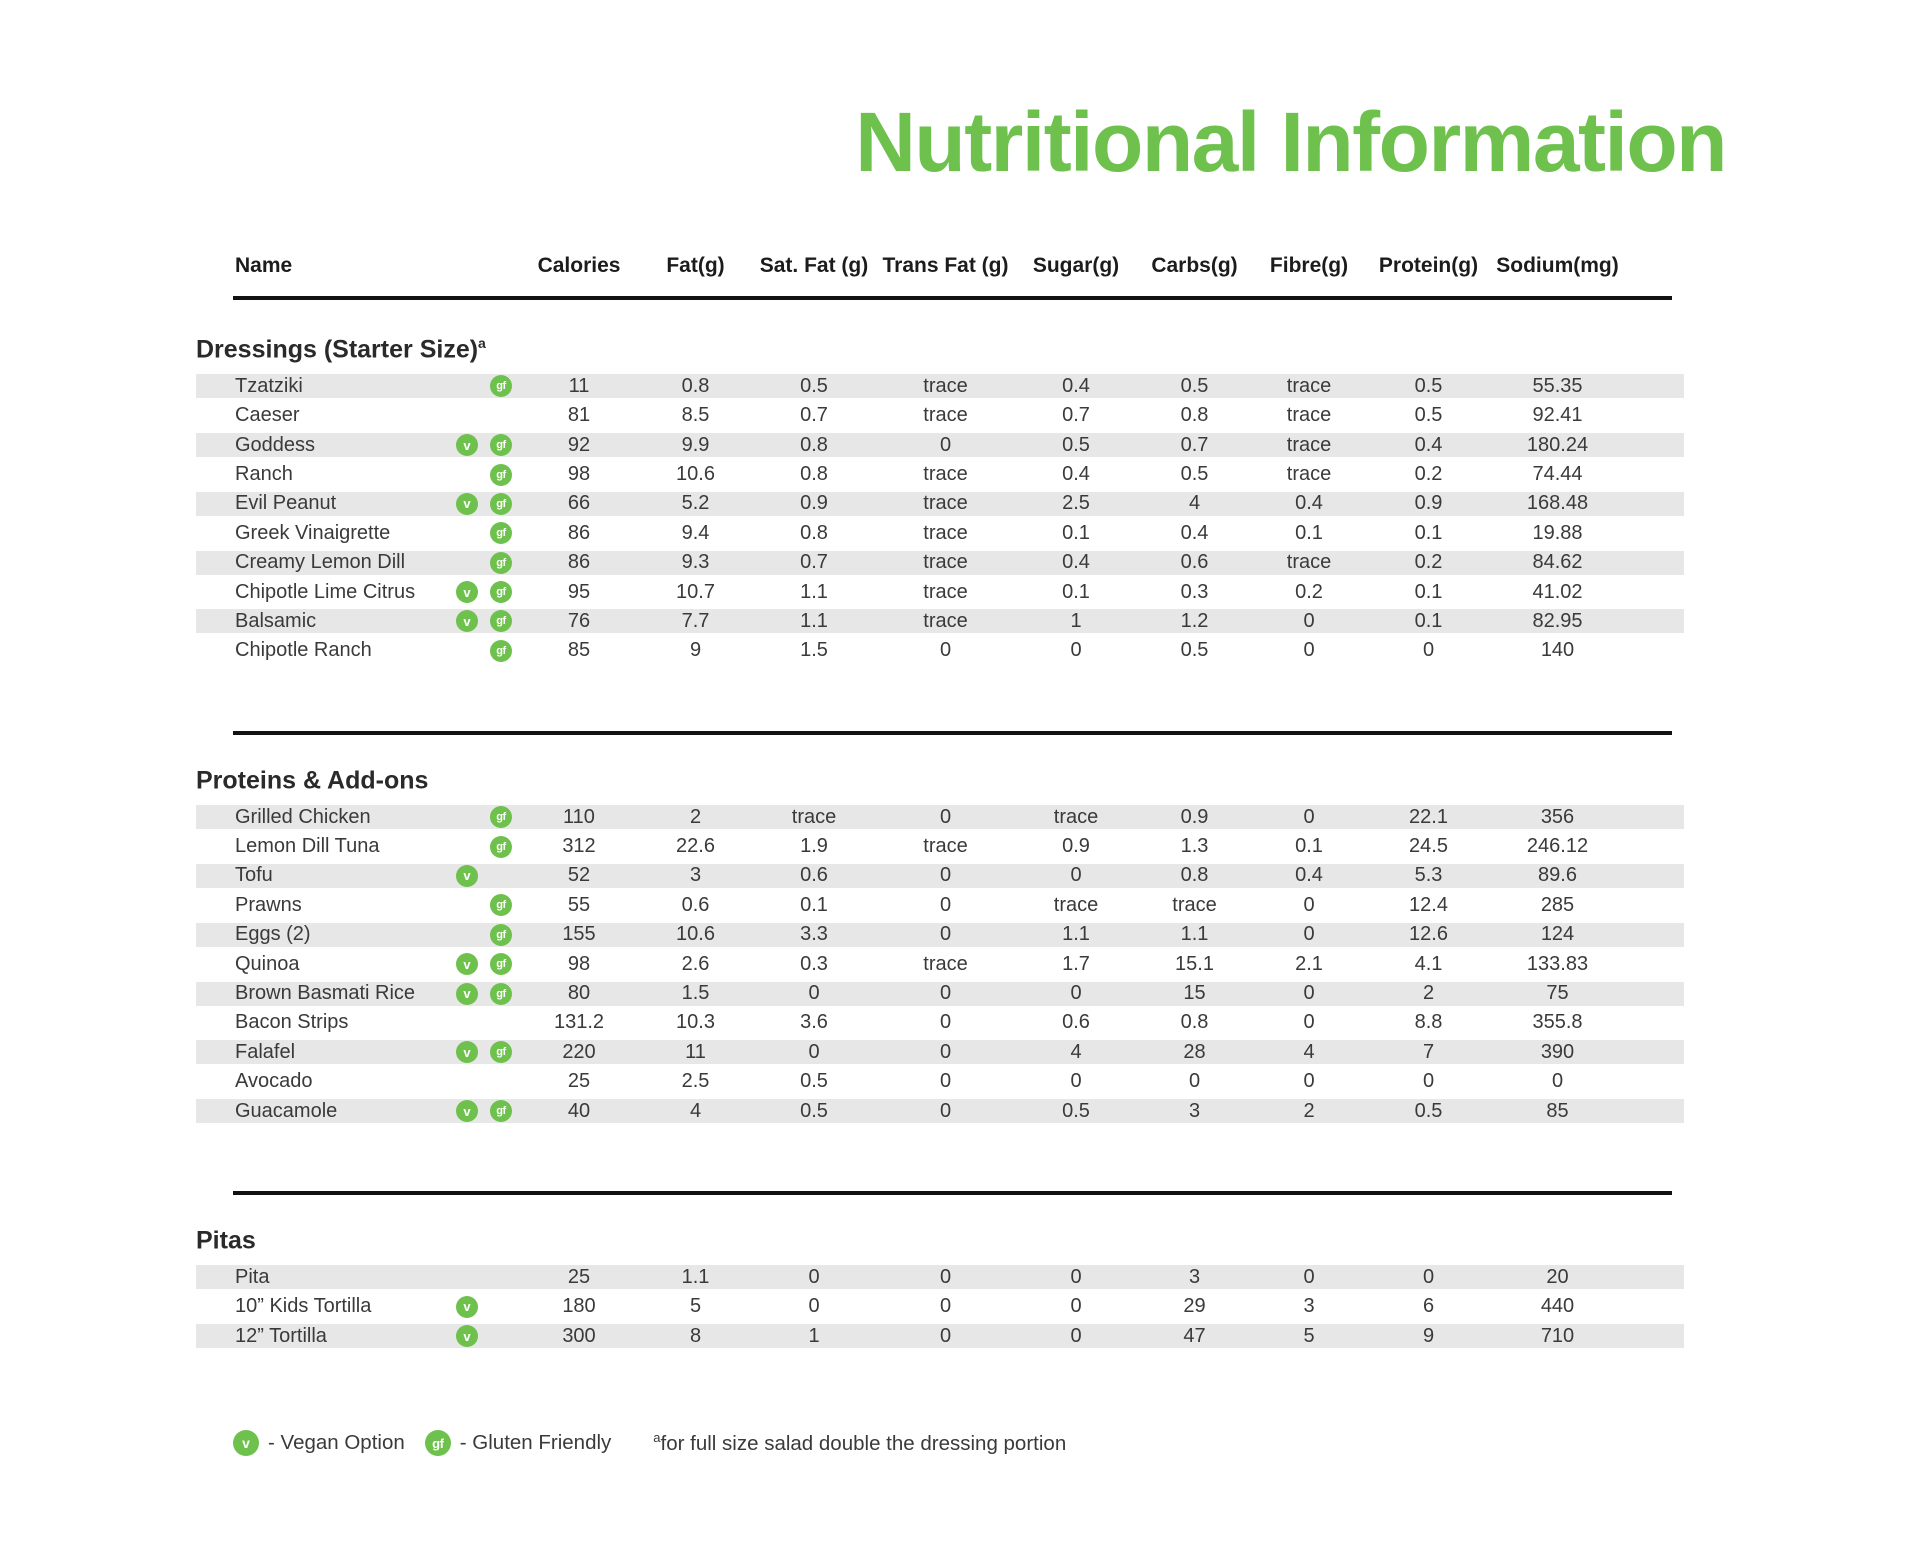 Image resolution: width=1920 pixels, height=1546 pixels. I want to click on sodium-value: 75, so click(1557, 993).